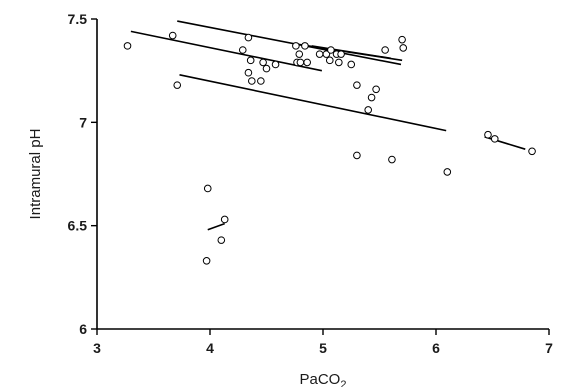  I want to click on x-axis-title-subscript: 2, so click(343, 383).